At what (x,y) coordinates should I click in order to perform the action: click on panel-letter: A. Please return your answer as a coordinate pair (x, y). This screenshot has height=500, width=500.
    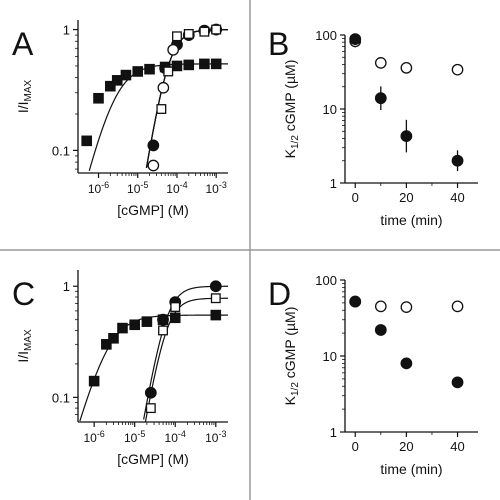
    Looking at the image, I should click on (23, 44).